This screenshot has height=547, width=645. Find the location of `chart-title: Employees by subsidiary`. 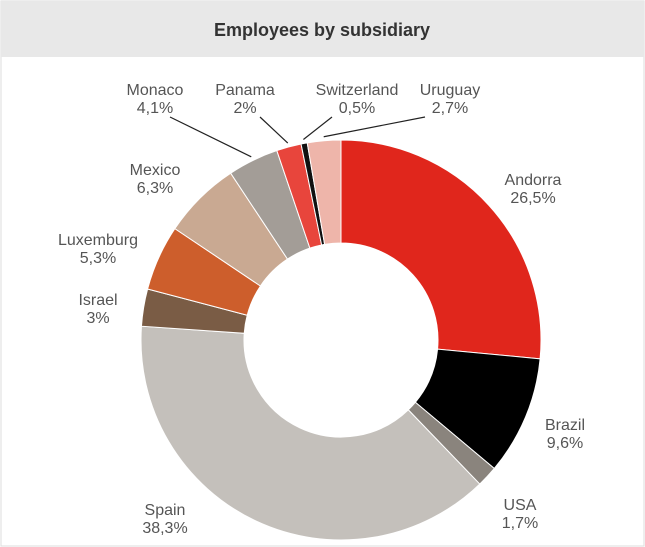

chart-title: Employees by subsidiary is located at coordinates (322, 30).